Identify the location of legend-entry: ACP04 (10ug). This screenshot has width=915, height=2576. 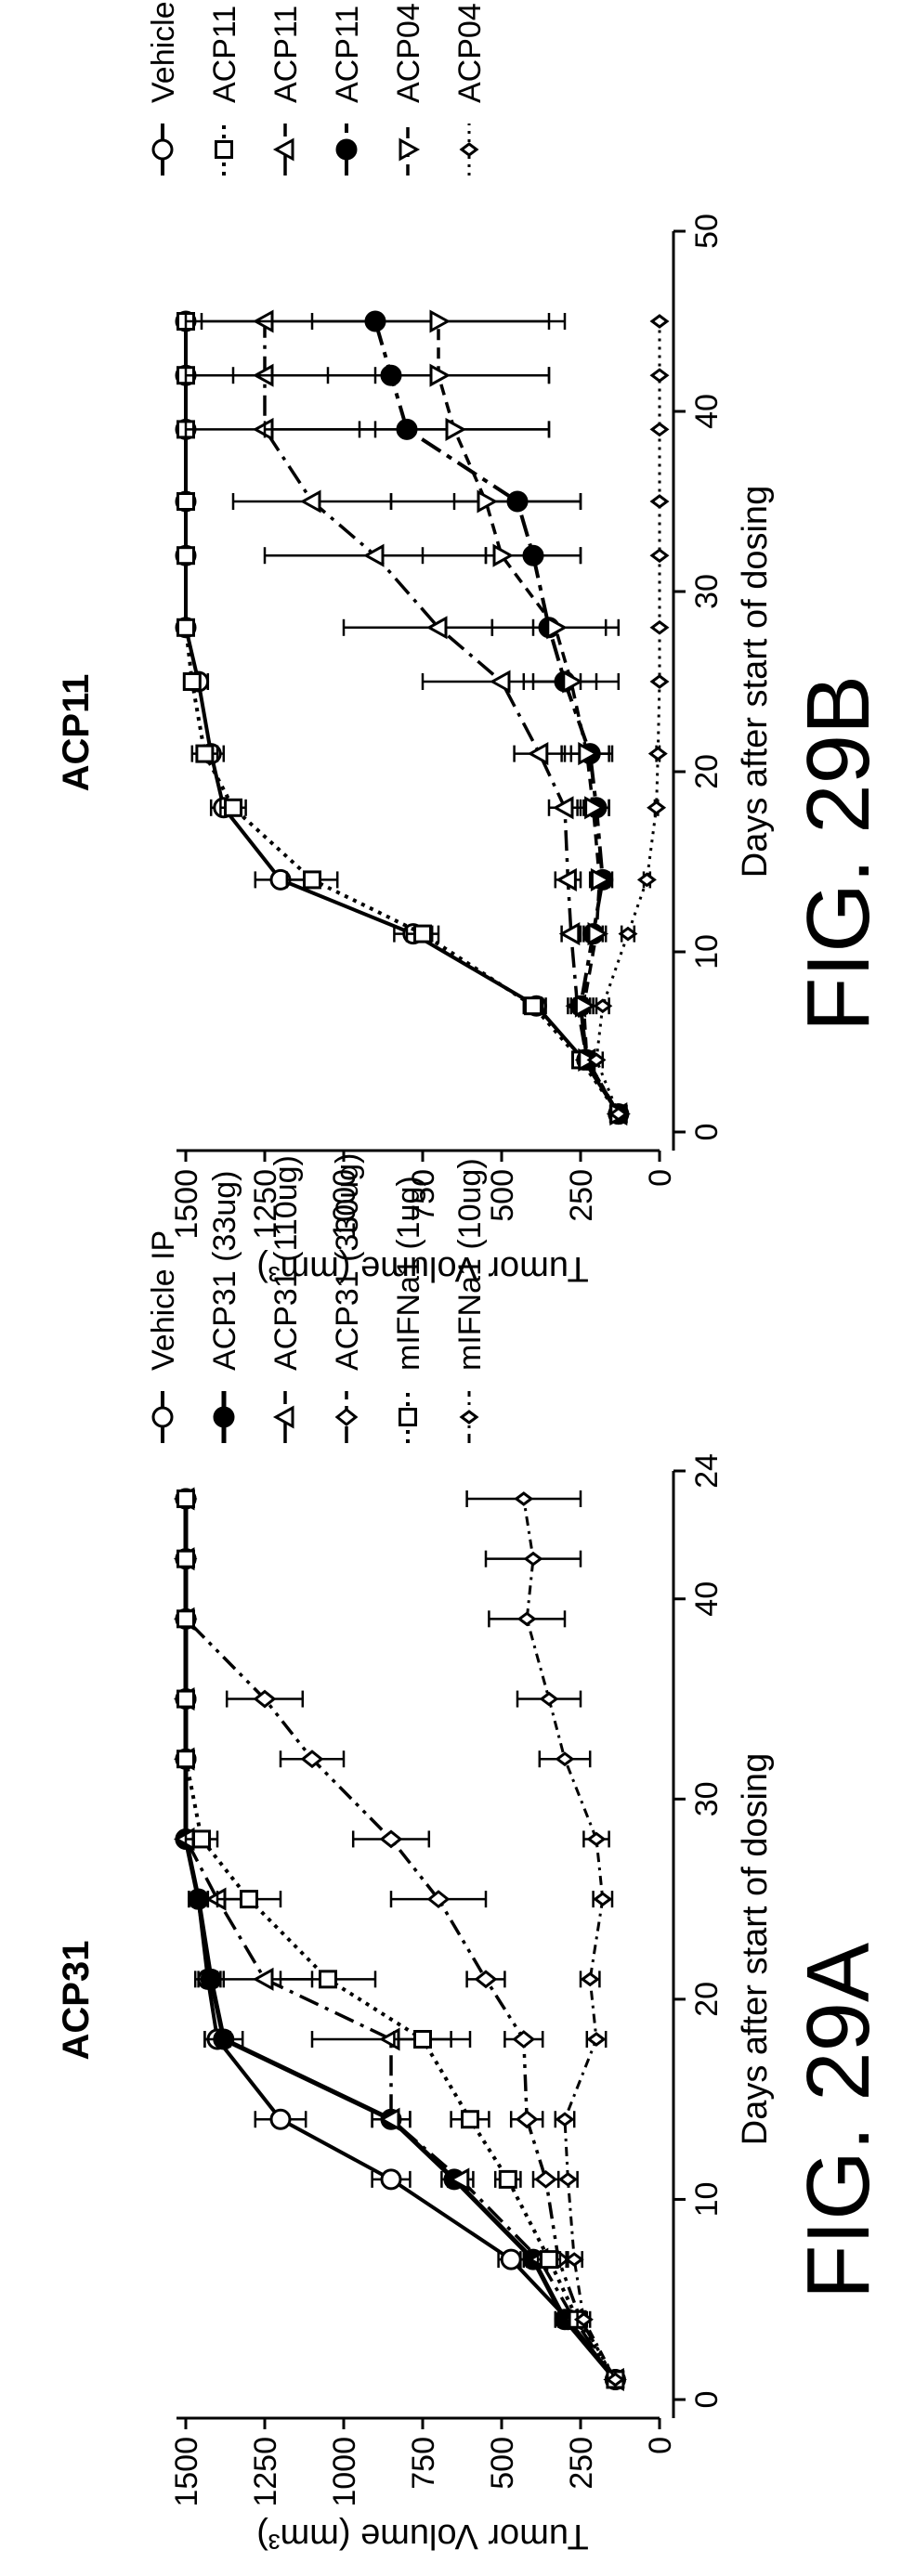
(470, 88).